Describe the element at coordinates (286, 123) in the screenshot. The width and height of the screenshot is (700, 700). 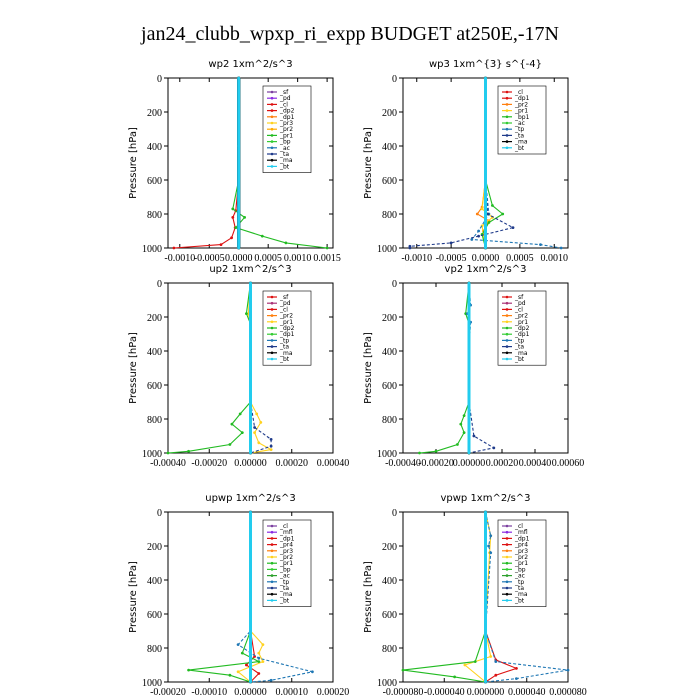
I see `legend-label: _pr3` at that location.